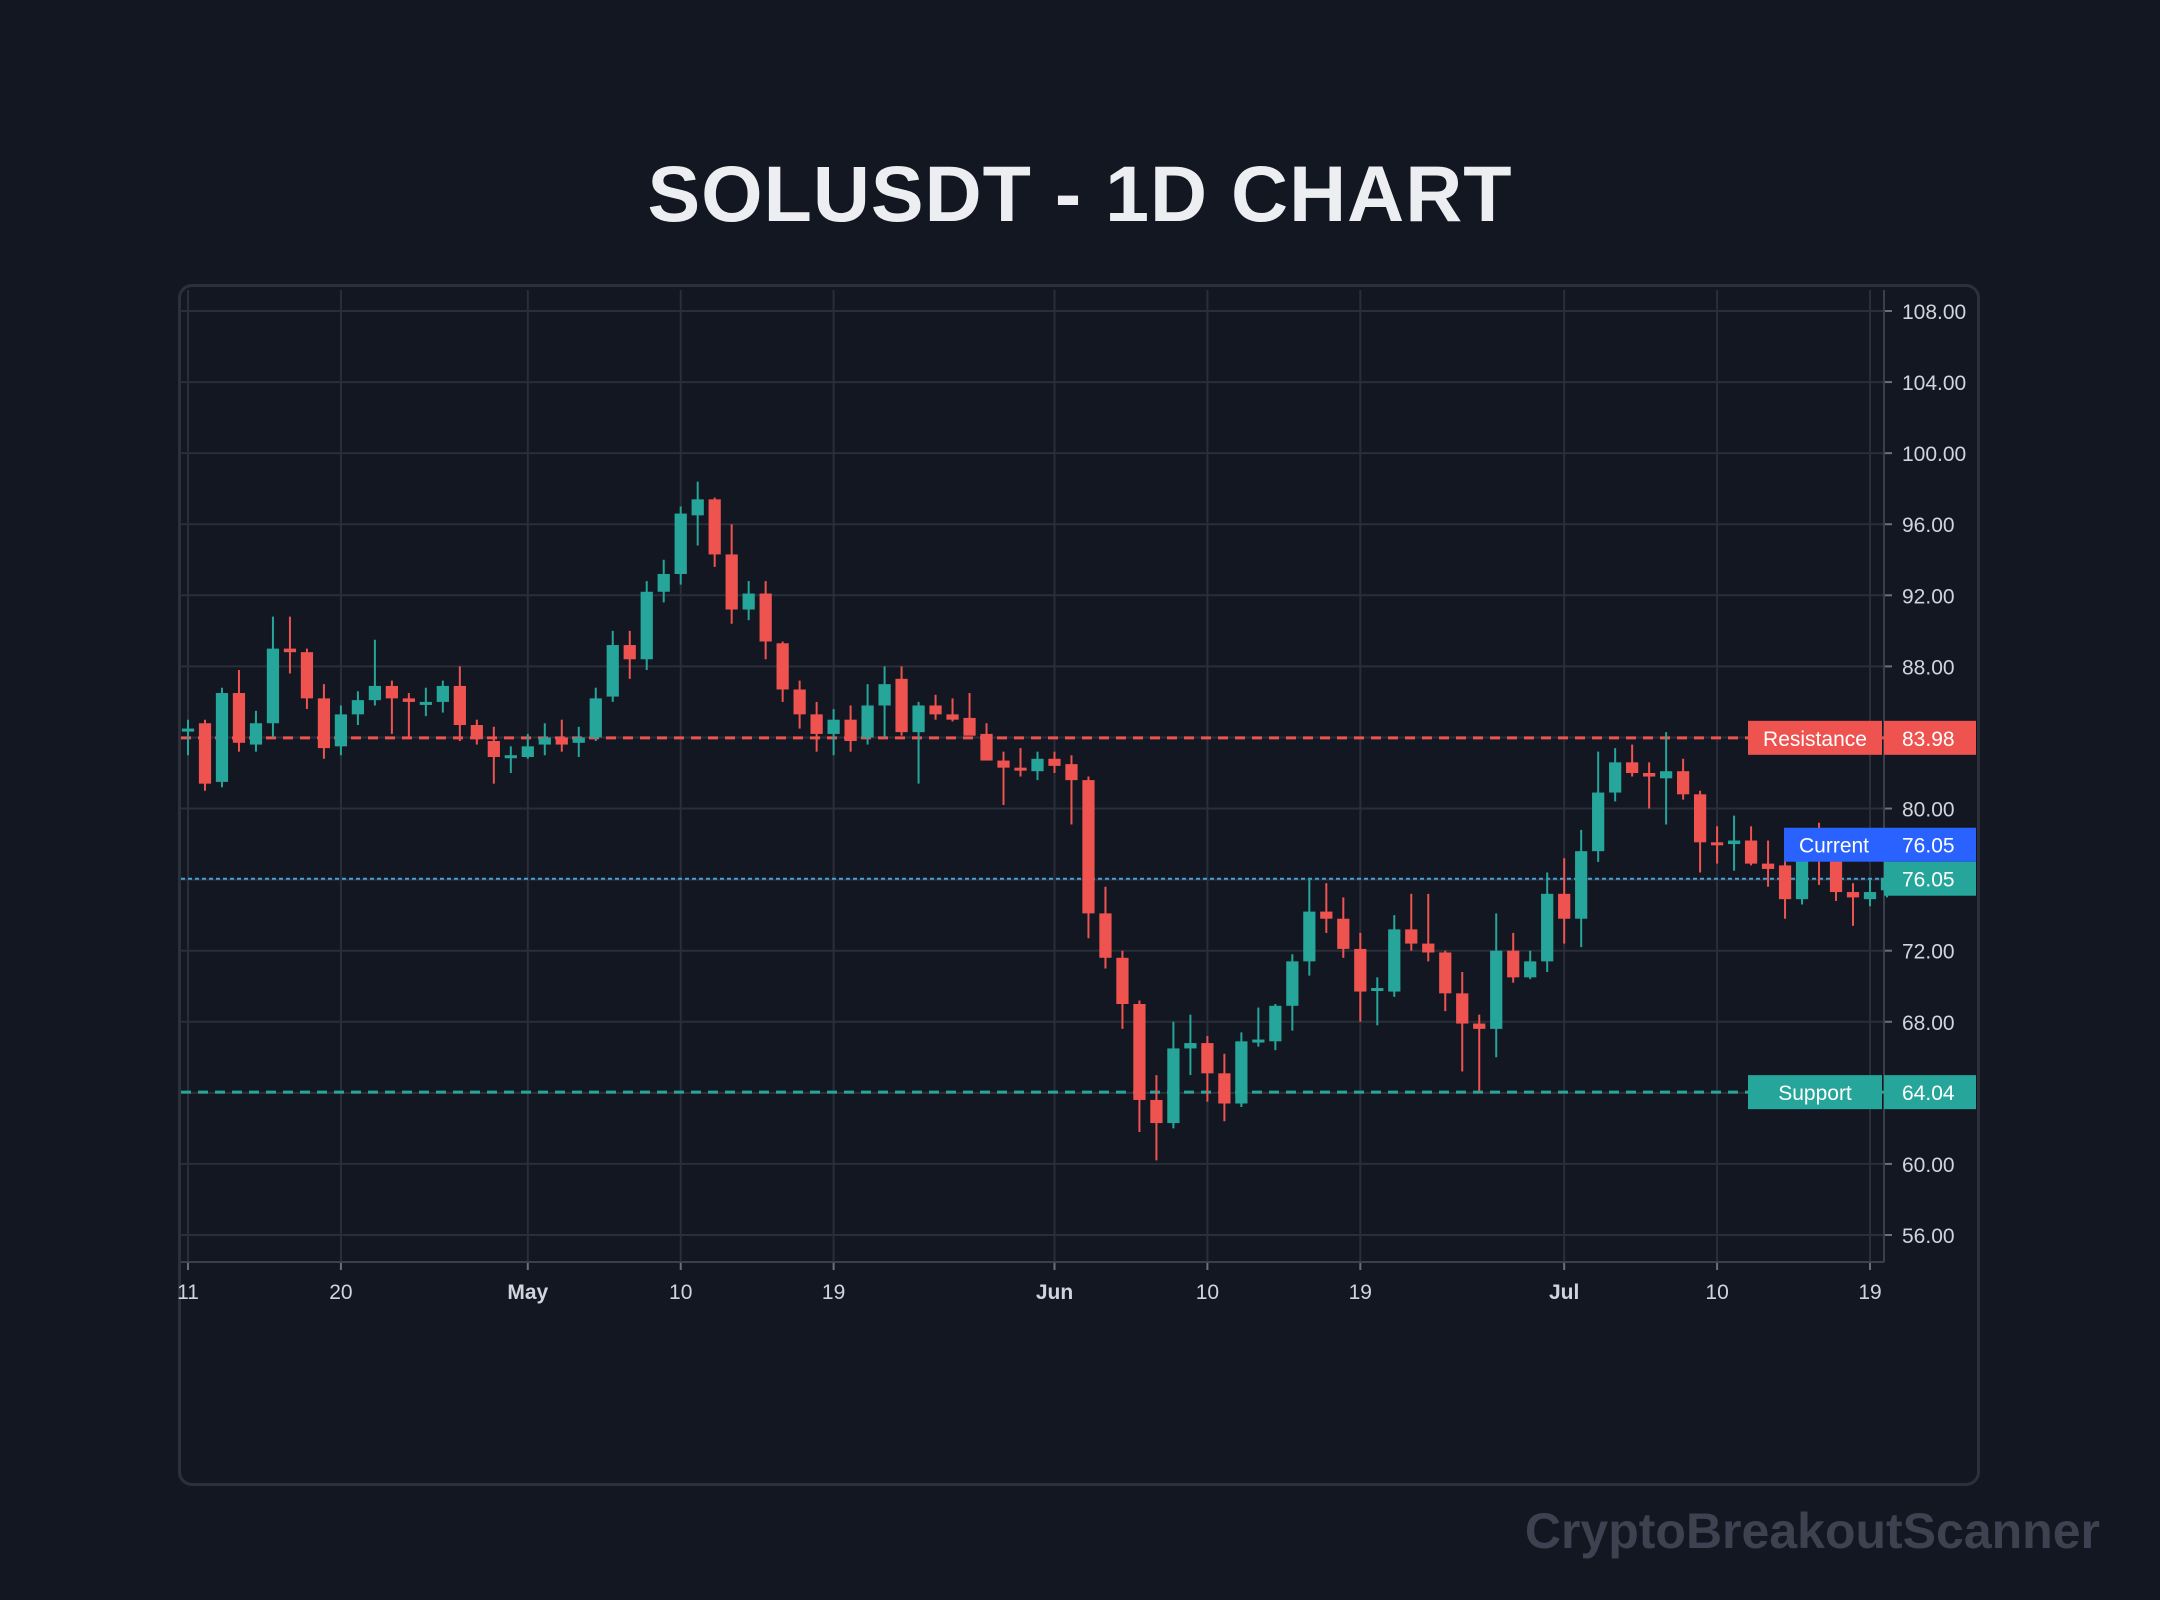 The width and height of the screenshot is (2160, 1600). I want to click on support-label-box, so click(1815, 1092).